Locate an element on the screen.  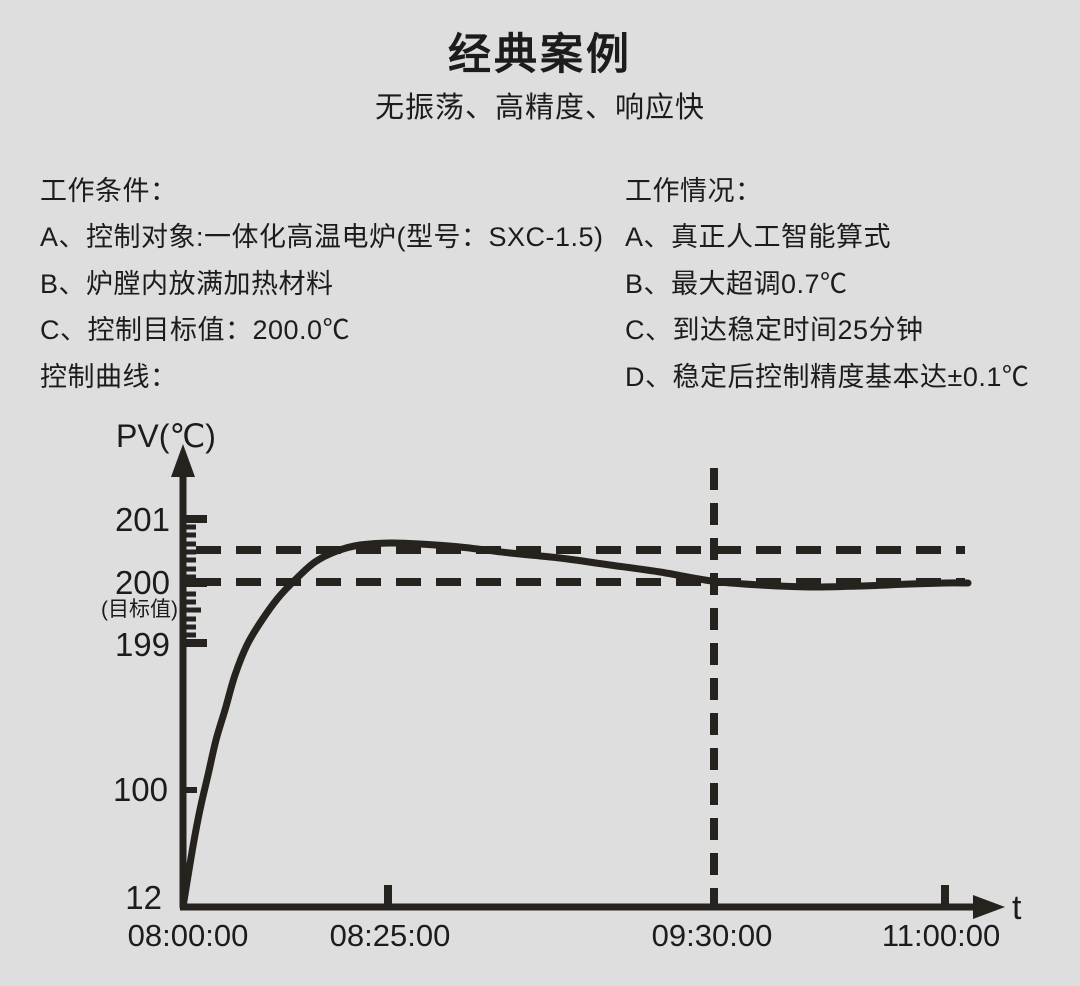
condition-item-b: B、炉膛内放满加热材料 is located at coordinates (187, 283).